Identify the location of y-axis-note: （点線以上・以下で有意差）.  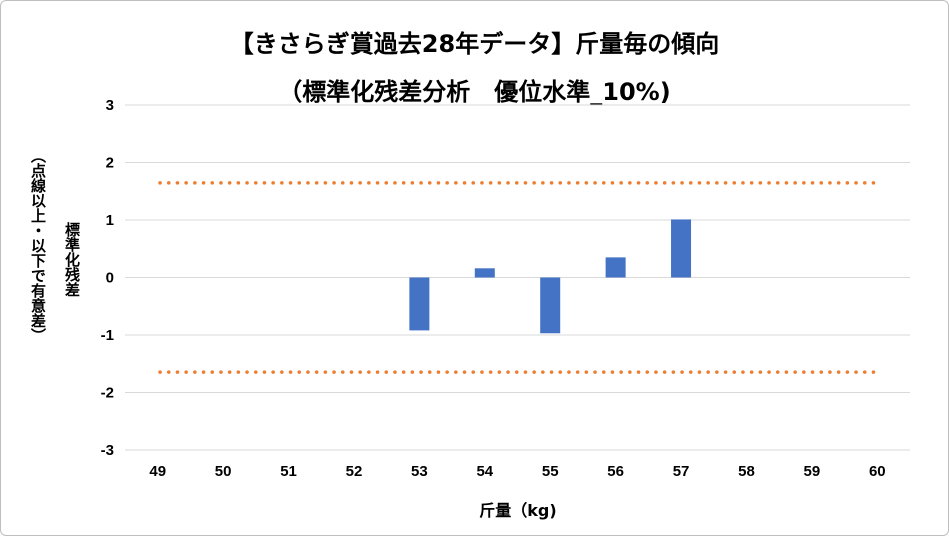
(38, 245).